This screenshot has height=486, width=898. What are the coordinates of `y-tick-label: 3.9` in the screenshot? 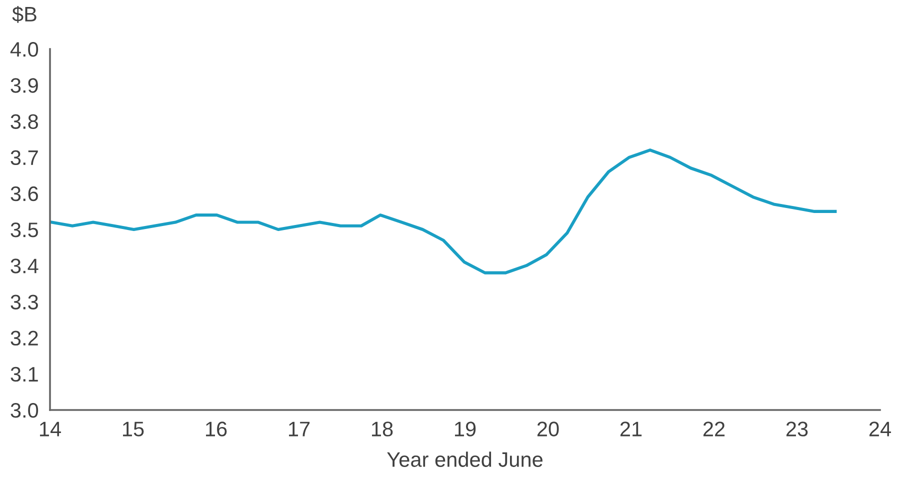 It's located at (24, 85).